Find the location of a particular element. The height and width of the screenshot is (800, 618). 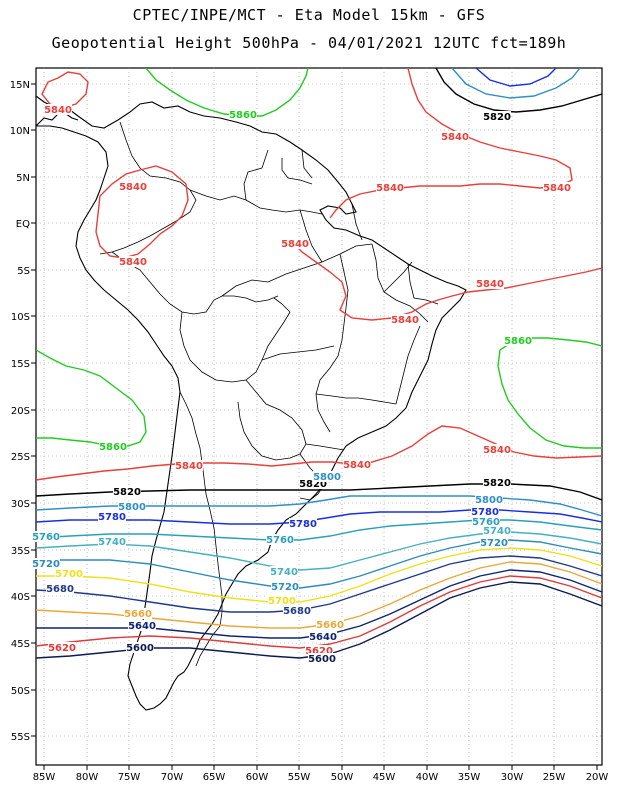

contour-label: 5600 is located at coordinates (140, 648).